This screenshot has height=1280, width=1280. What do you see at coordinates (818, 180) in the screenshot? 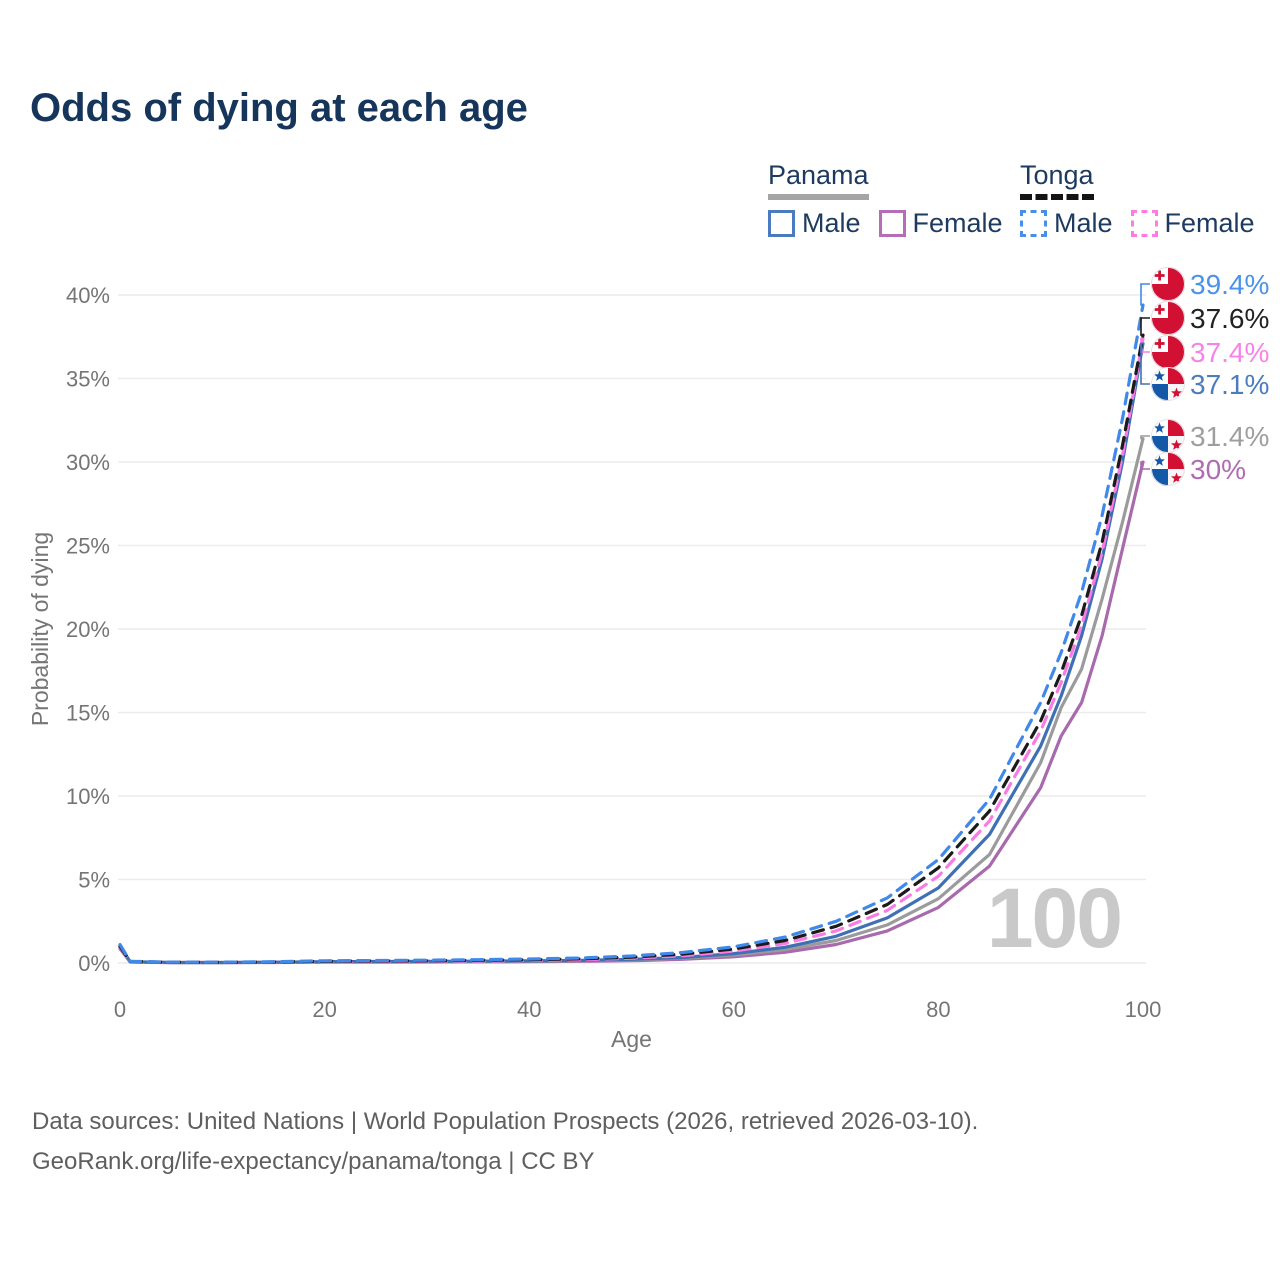
I see `legend-country-panama: Panama` at bounding box center [818, 180].